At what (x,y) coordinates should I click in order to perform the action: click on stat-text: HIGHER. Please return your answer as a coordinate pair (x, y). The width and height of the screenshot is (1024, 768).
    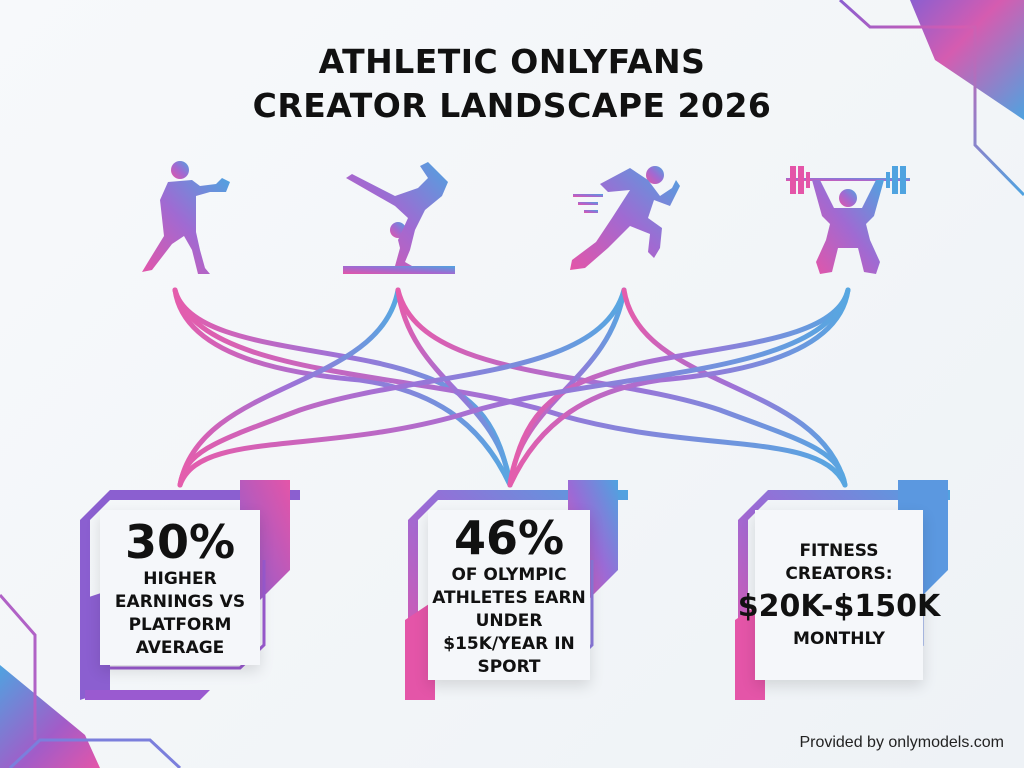
    Looking at the image, I should click on (180, 578).